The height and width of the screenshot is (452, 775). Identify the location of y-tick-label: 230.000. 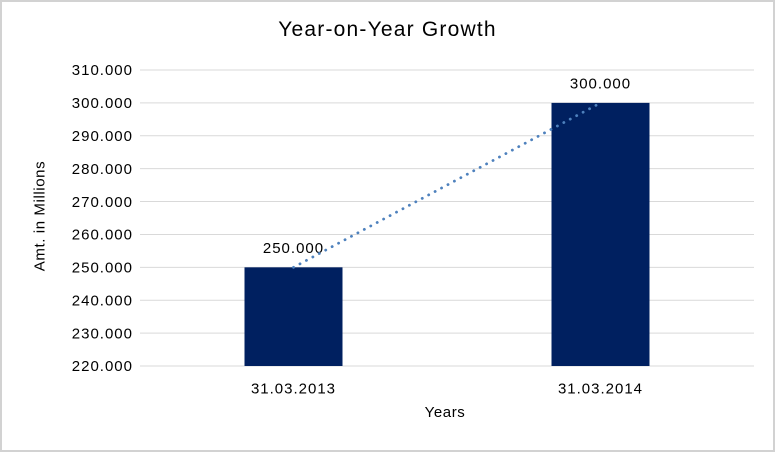
(102, 333).